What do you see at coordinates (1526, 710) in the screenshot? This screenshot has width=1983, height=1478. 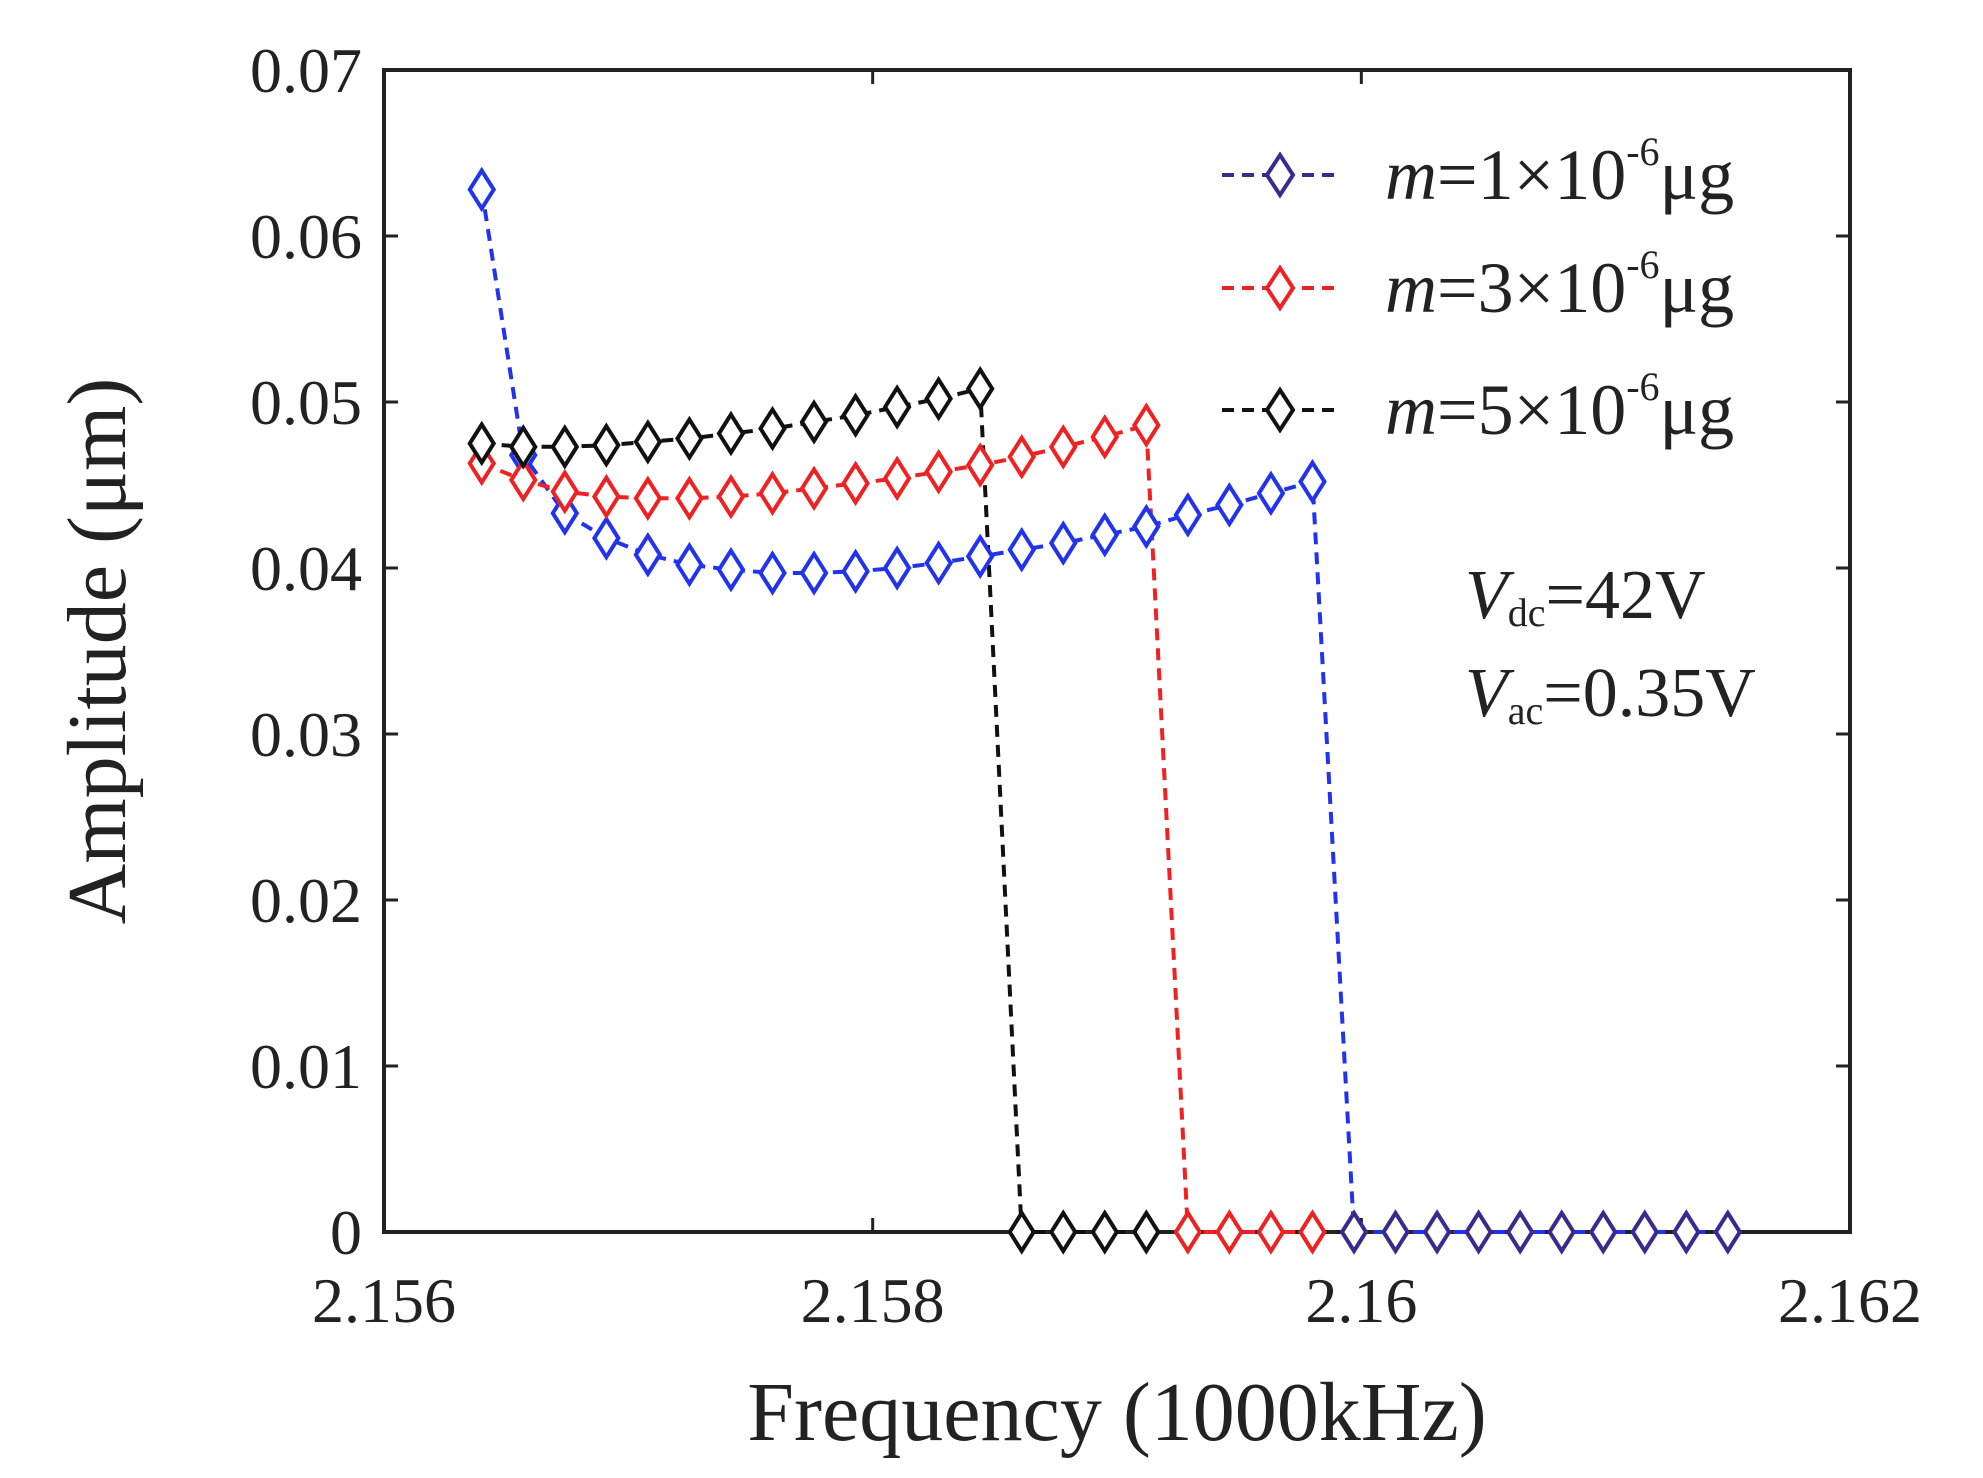 I see `annotation-vac-sub: ac` at bounding box center [1526, 710].